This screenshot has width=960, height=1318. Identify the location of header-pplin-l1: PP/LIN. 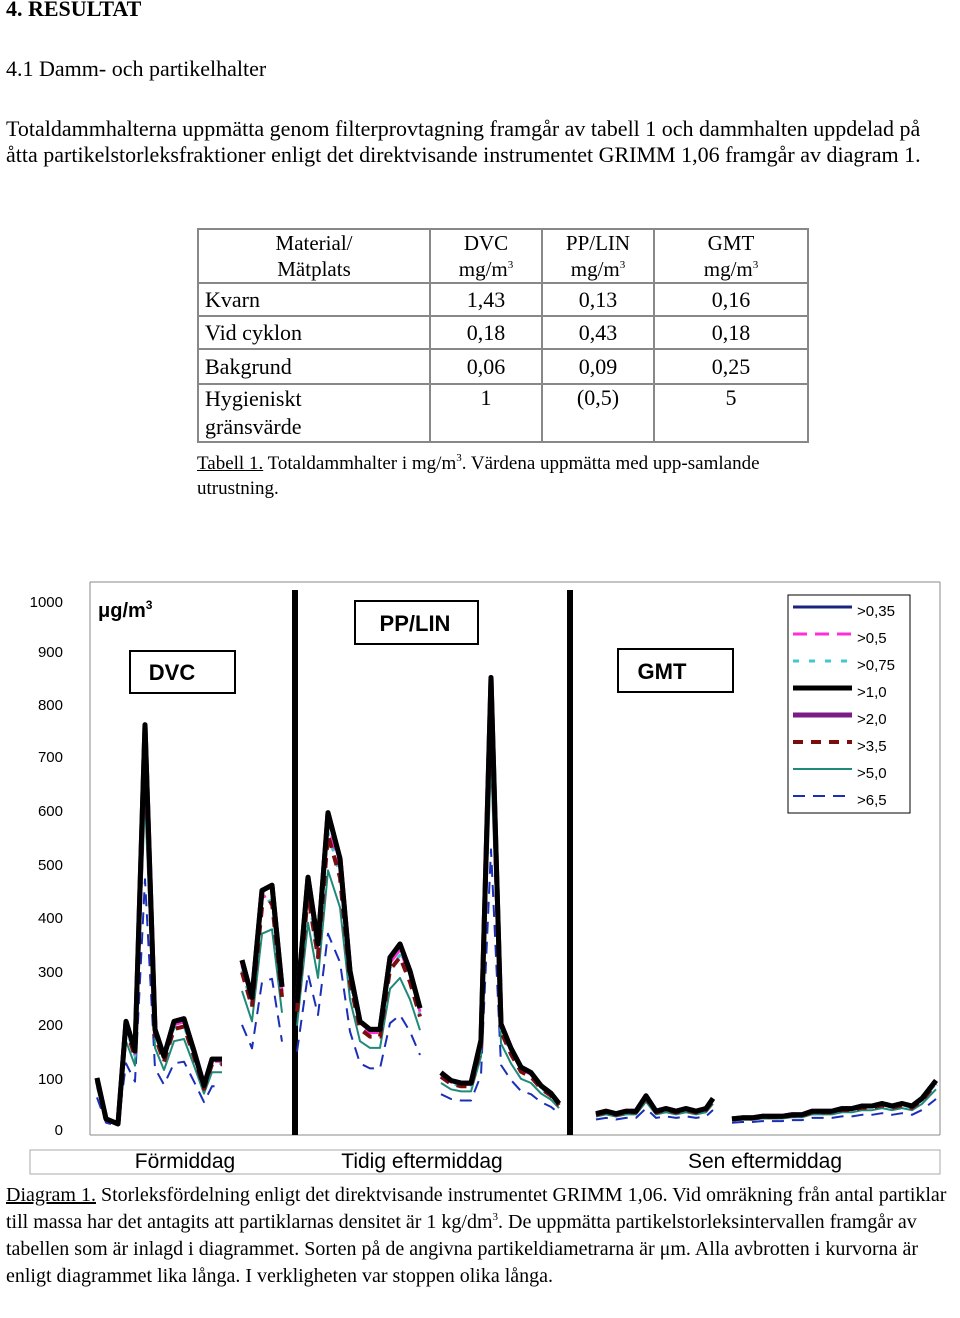
(598, 243).